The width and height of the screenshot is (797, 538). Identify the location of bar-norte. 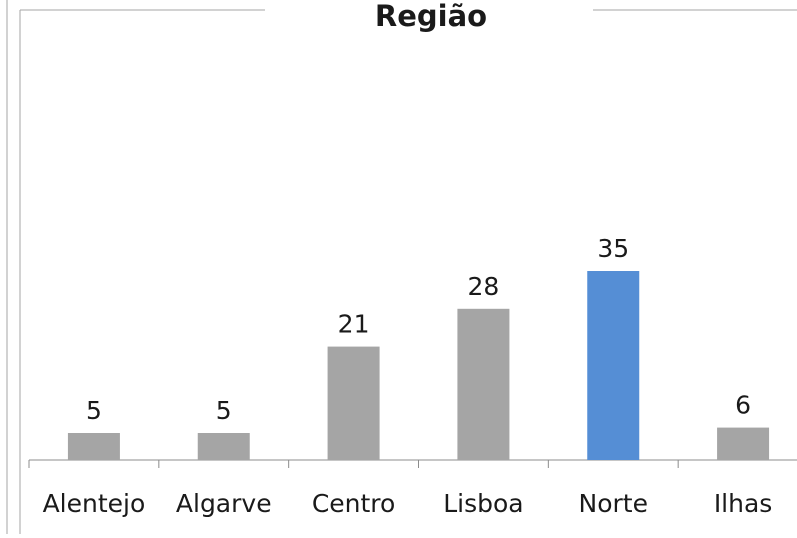
(613, 365).